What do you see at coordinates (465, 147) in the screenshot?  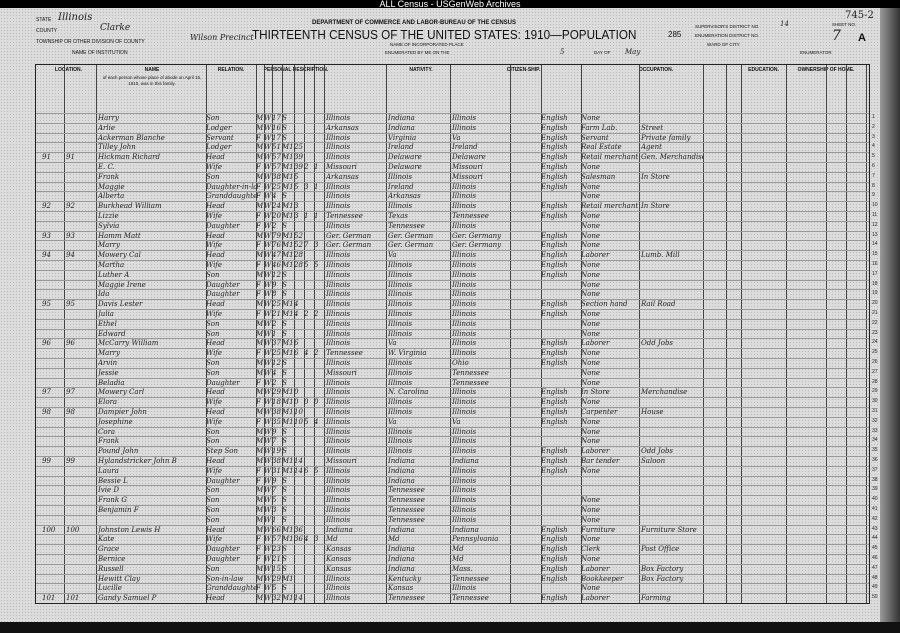 I see `birthplace-mother: Ireland` at bounding box center [465, 147].